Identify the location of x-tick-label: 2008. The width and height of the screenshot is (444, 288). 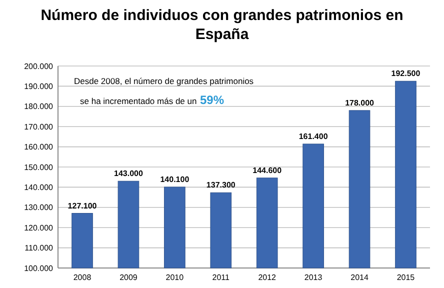
(82, 277).